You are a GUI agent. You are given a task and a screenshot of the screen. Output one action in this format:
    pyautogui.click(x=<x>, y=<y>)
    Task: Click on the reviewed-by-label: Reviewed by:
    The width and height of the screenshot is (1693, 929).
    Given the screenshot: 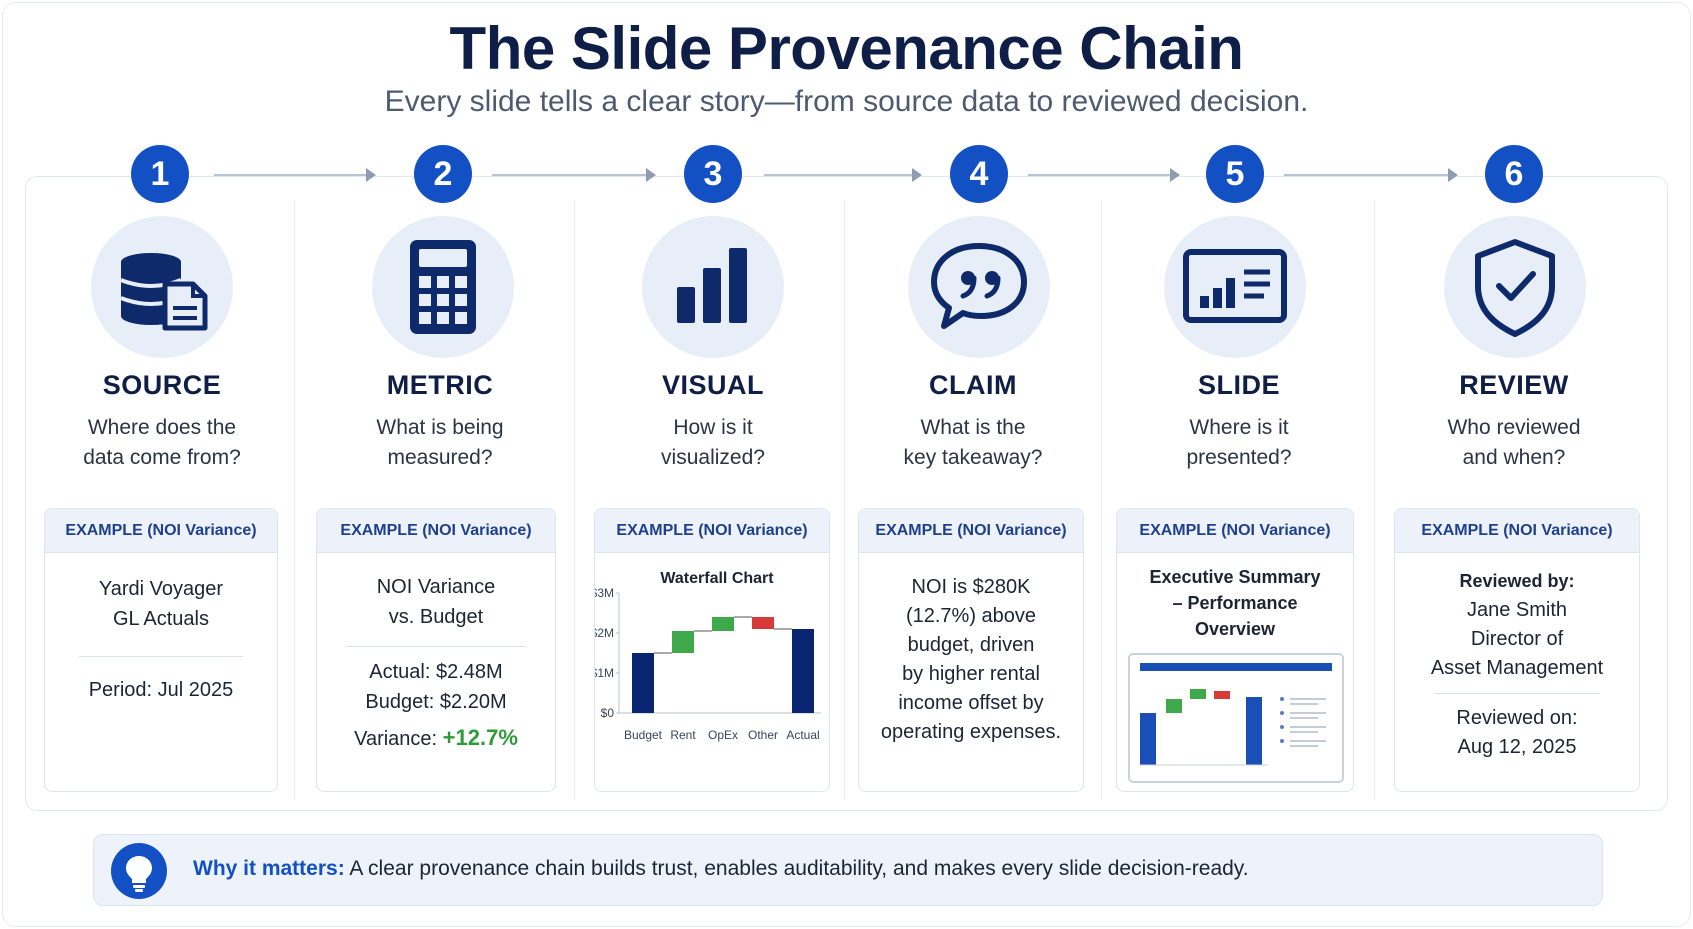 What is the action you would take?
    pyautogui.click(x=1517, y=581)
    